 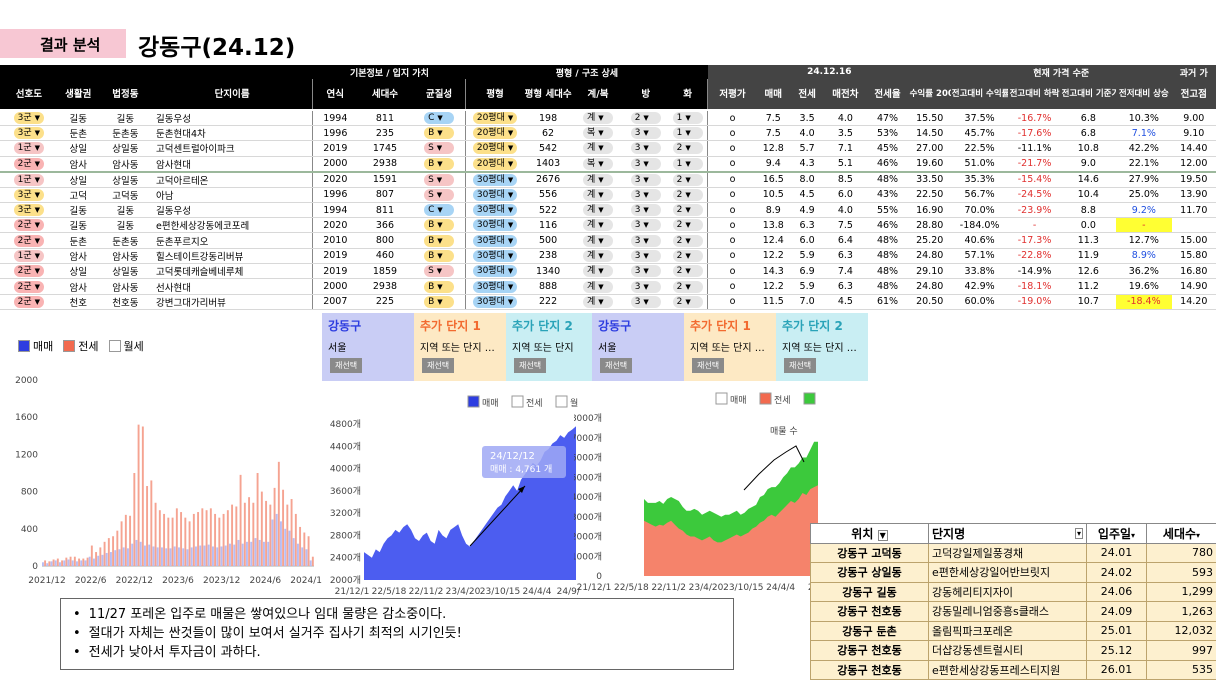 I want to click on col-header: 평형 세대수, so click(x=548, y=95).